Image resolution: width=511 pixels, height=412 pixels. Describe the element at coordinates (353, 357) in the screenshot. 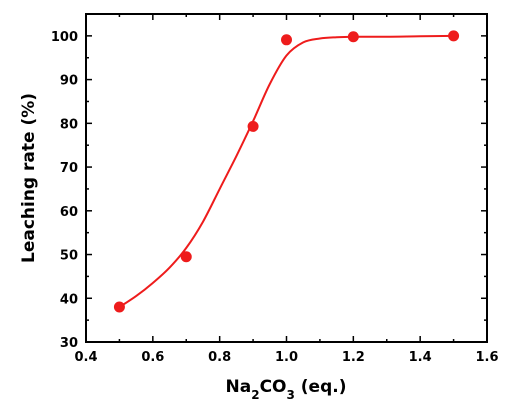

I see `x-tick-label: 1.2` at that location.